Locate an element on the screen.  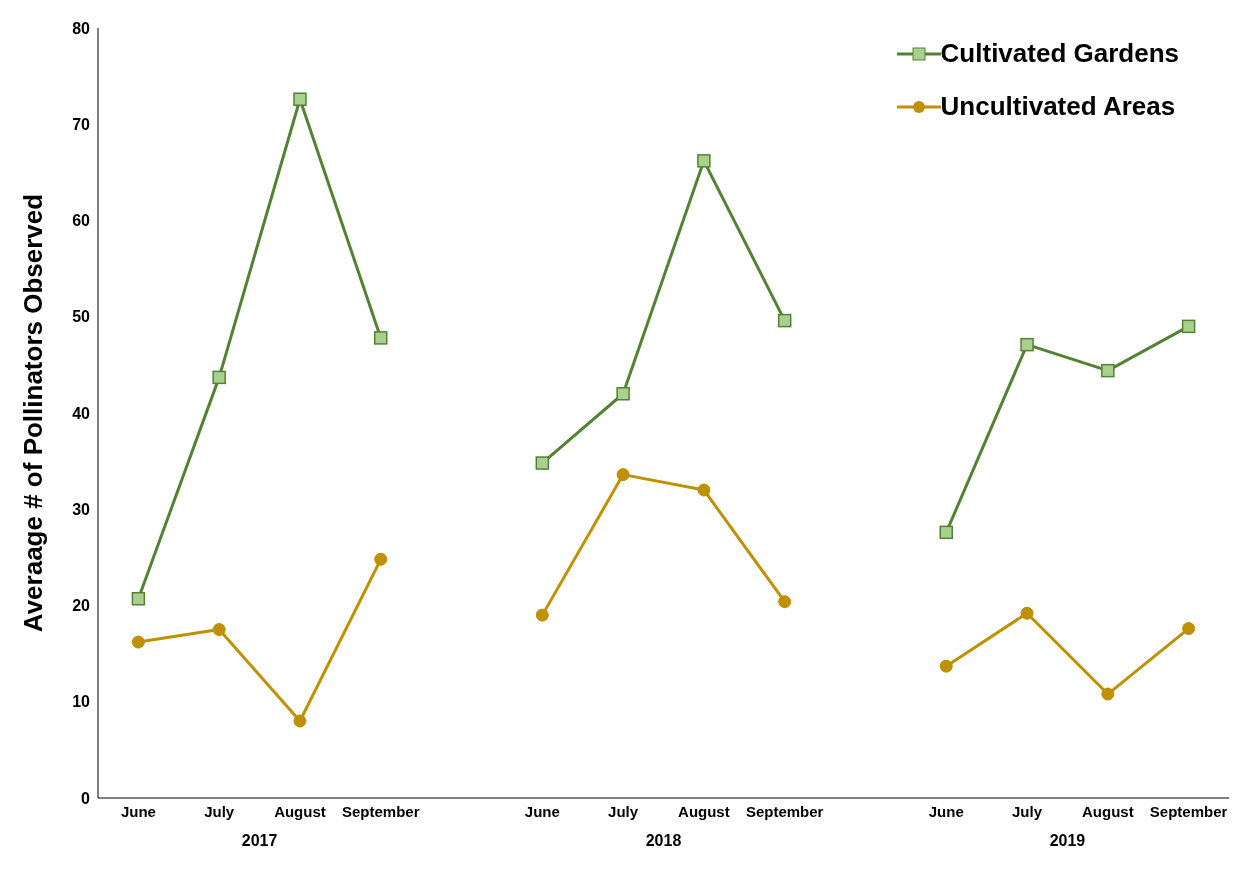
y-axis-title: Averaage # of Pollinators Observed is located at coordinates (33, 413).